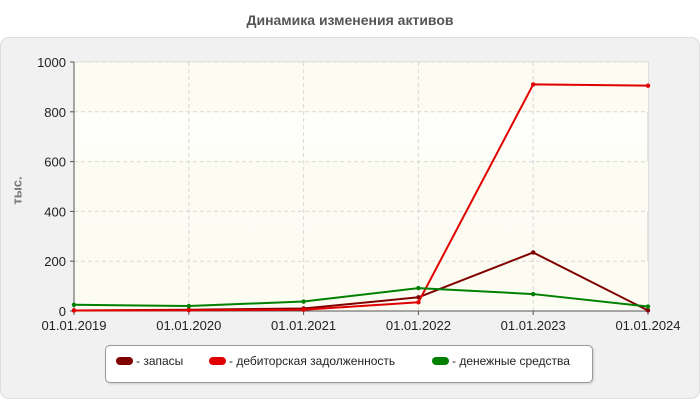 The height and width of the screenshot is (400, 700). What do you see at coordinates (51, 62) in the screenshot?
I see `y-tick-label: 1000` at bounding box center [51, 62].